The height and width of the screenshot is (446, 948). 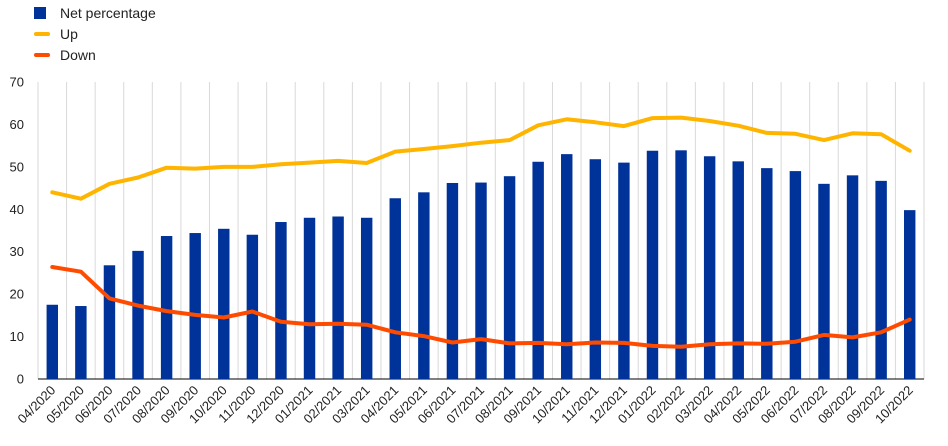 I want to click on legend-label-up: Up, so click(x=69, y=33).